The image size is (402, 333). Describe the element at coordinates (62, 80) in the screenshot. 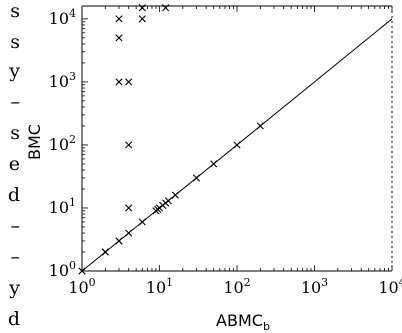

I see `y-tick-label: 10³` at that location.